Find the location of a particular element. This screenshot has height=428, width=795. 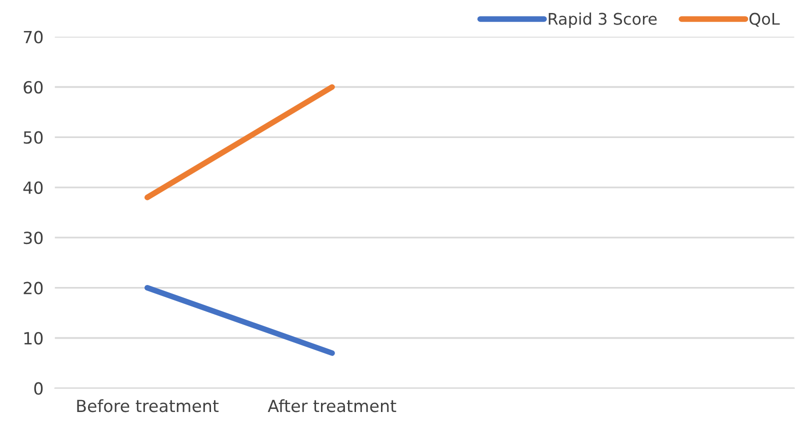

y-tick-label: 60 is located at coordinates (33, 87).